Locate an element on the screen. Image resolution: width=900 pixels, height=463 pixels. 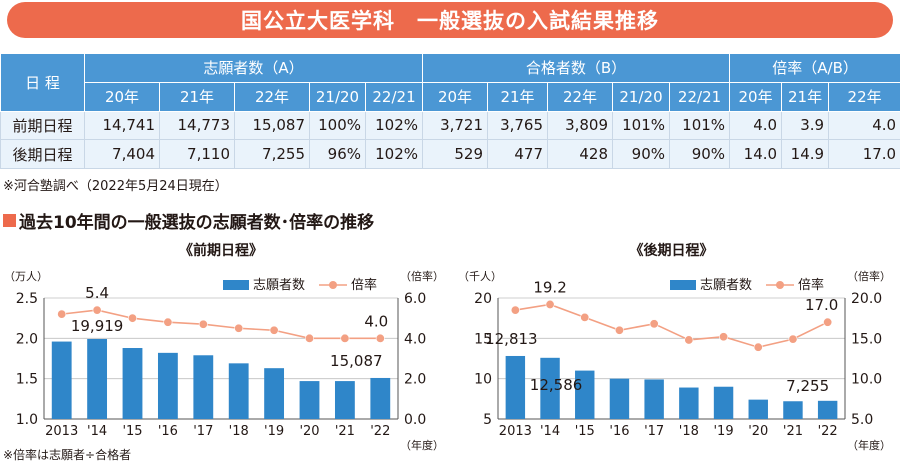
title-banner: 国公立大医学科 一般選抜の入試結果推移 is located at coordinates (450, 20).